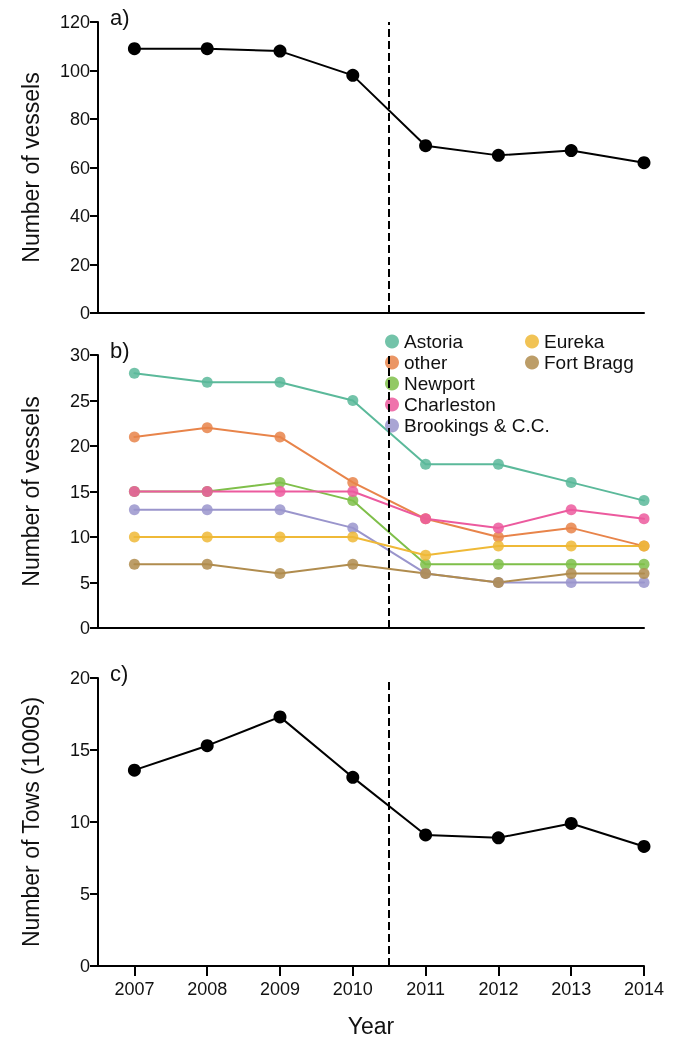  What do you see at coordinates (79, 119) in the screenshot?
I see `y-tick-label: 80` at bounding box center [79, 119].